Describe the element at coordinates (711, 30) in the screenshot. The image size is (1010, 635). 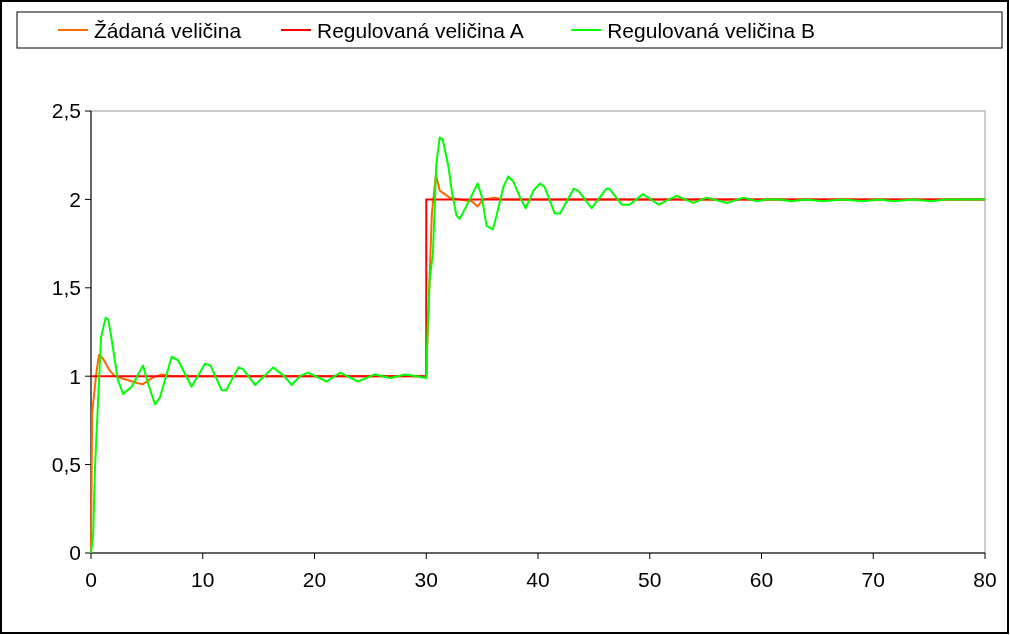
I see `legend-label: Regulovaná veličina B` at that location.